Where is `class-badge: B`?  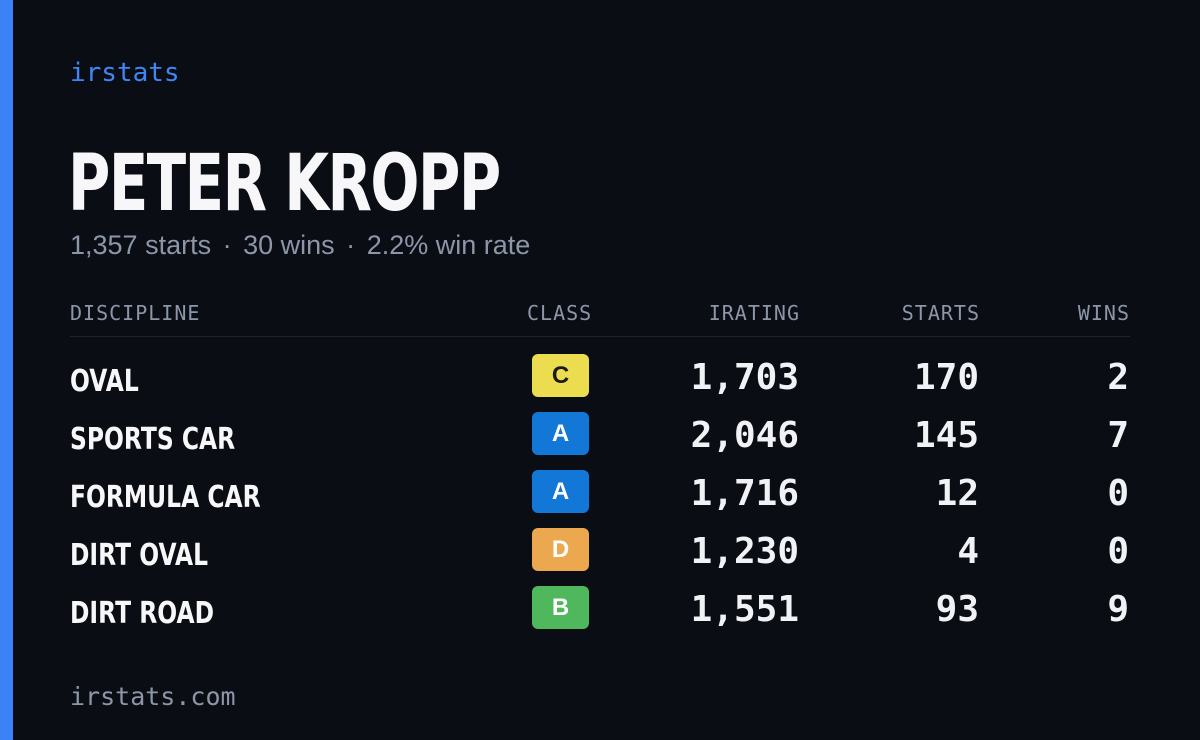
class-badge: B is located at coordinates (560, 607).